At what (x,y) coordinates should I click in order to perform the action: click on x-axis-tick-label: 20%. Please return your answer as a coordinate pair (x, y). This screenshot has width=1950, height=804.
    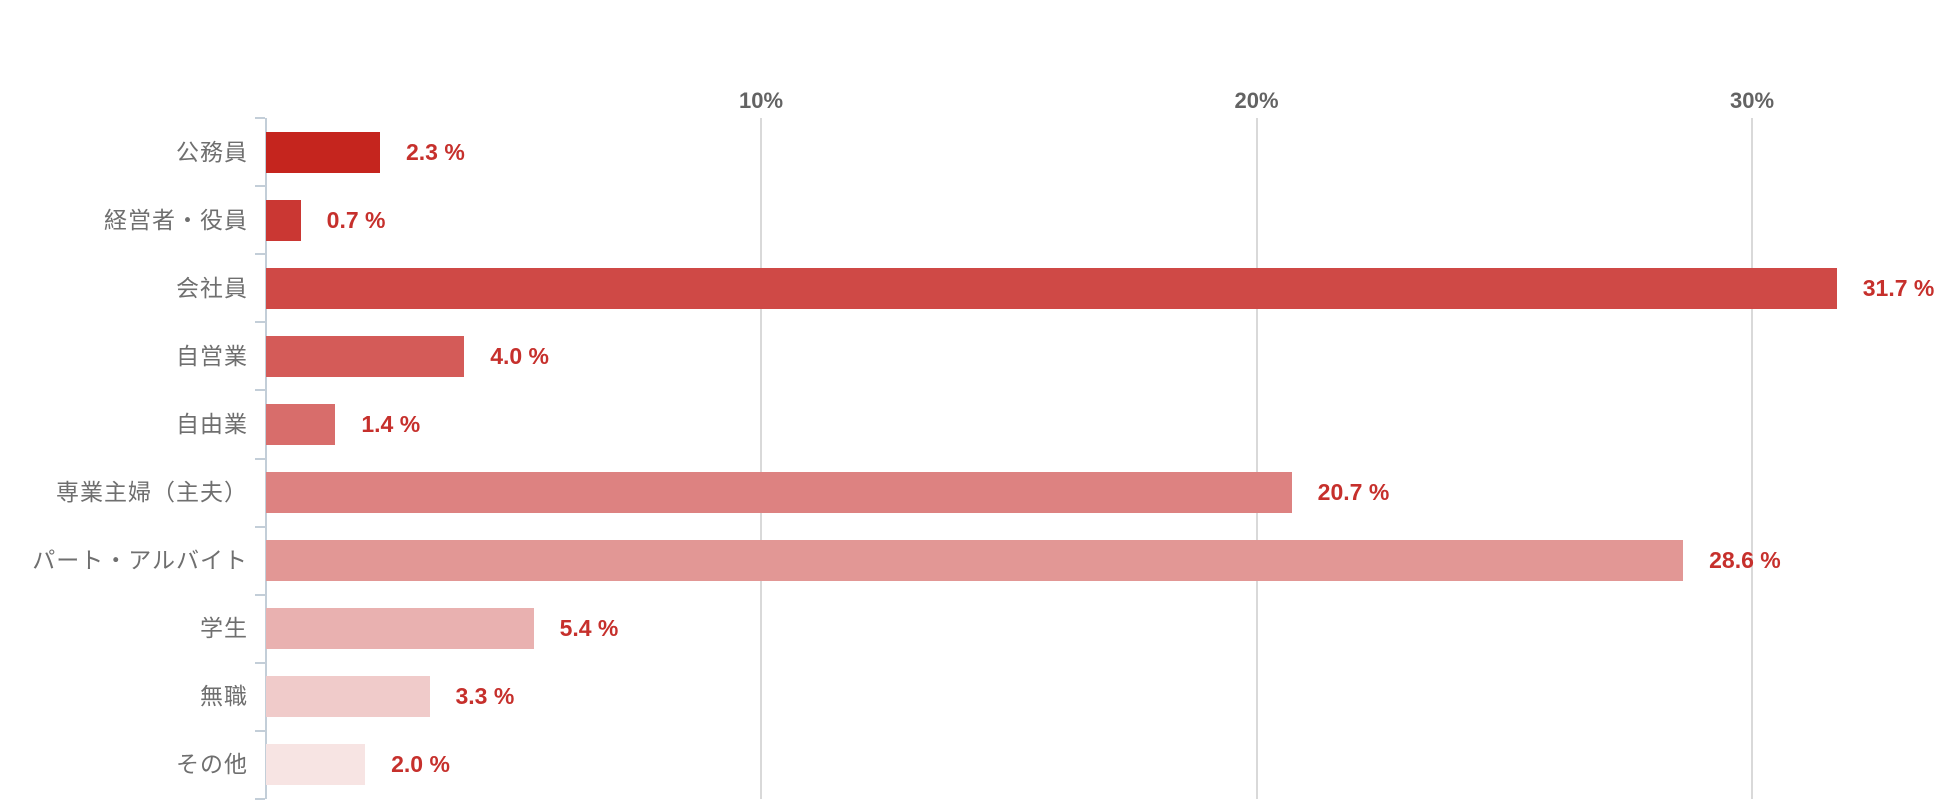
    Looking at the image, I should click on (1256, 100).